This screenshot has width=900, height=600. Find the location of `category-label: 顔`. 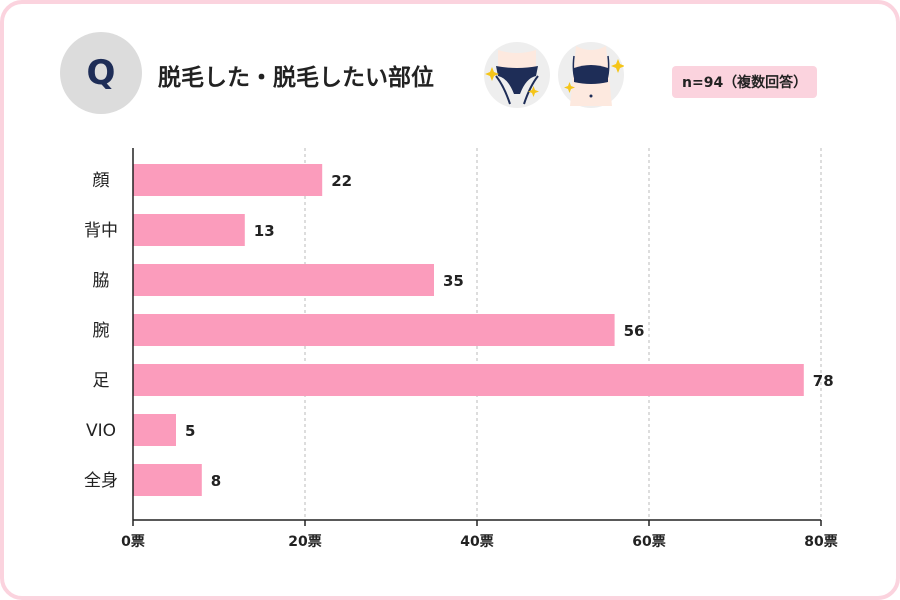

category-label: 顔 is located at coordinates (101, 181).